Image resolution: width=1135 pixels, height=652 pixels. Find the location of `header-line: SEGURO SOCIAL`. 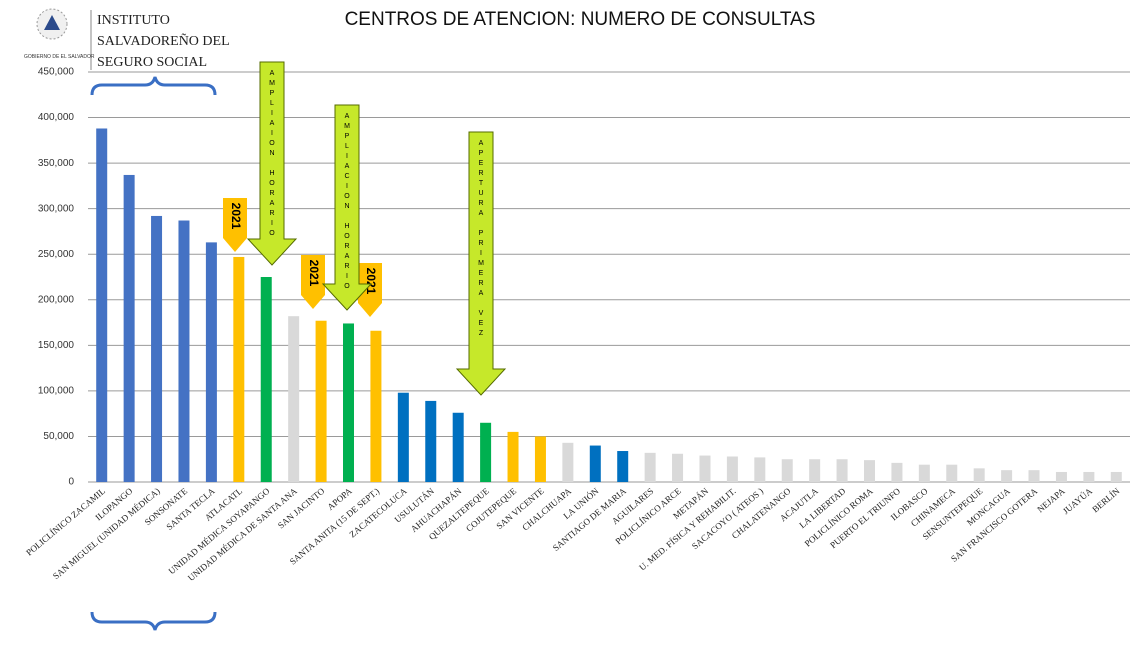

header-line: SEGURO SOCIAL is located at coordinates (152, 62).